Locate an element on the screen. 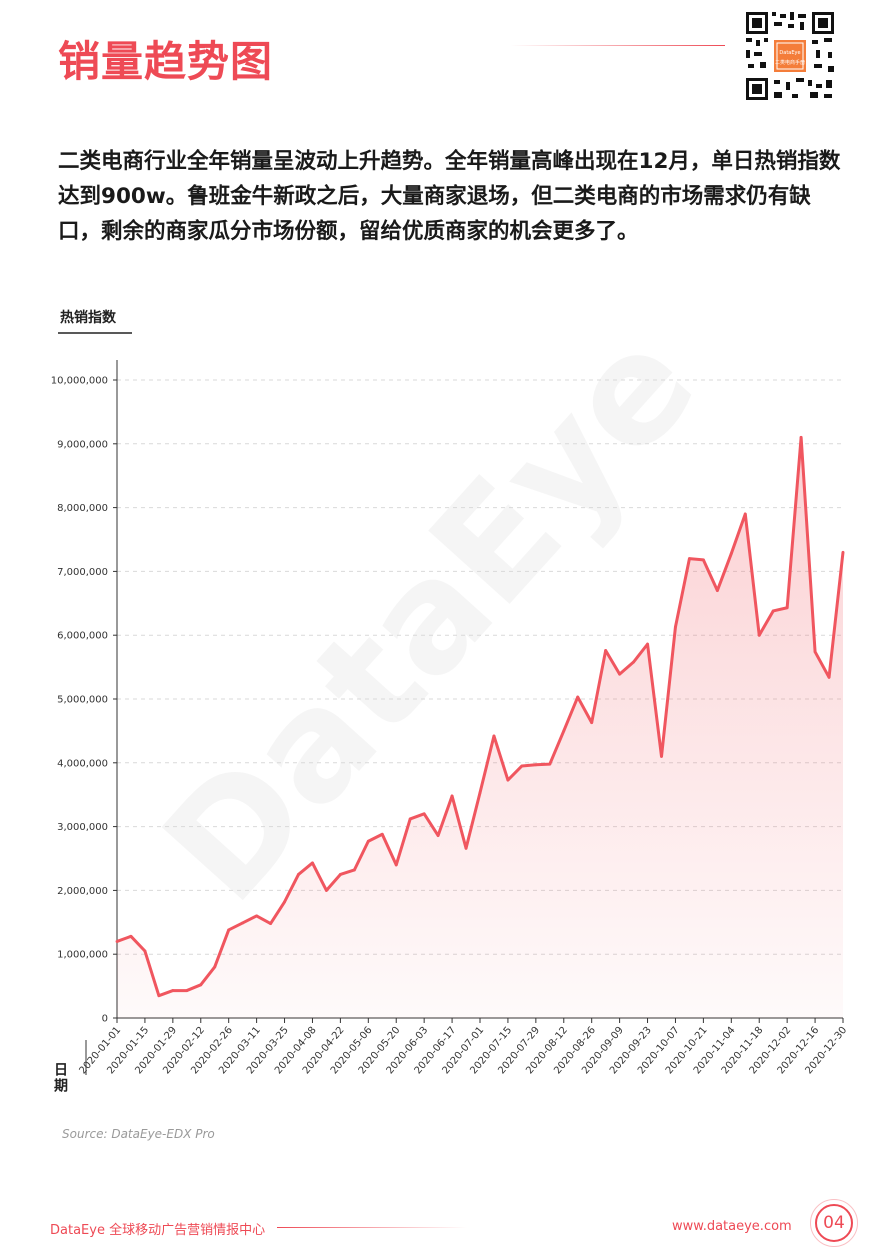  qr-code: DataEye 二类电商手册 is located at coordinates (790, 56).